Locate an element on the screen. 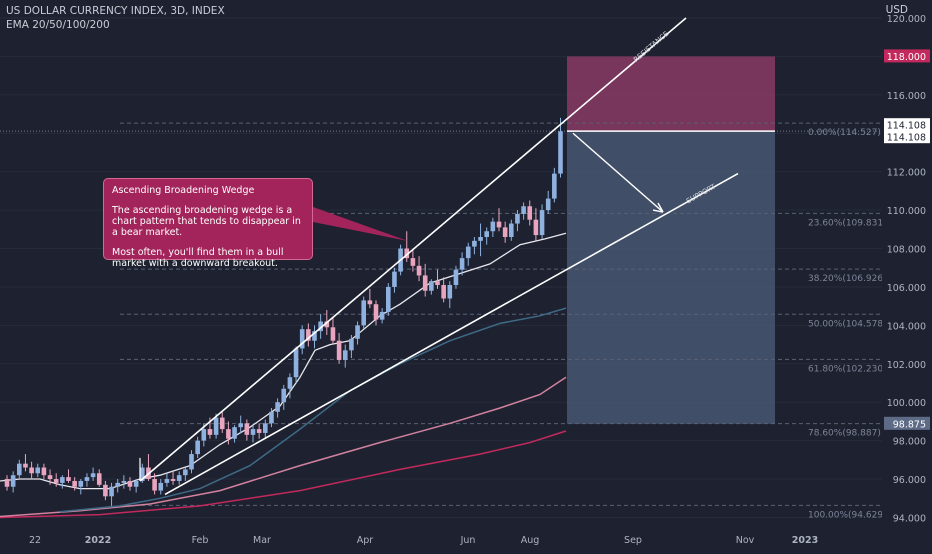 The image size is (932, 554). indicator-label: EMA 20/50/100/200 is located at coordinates (58, 25).